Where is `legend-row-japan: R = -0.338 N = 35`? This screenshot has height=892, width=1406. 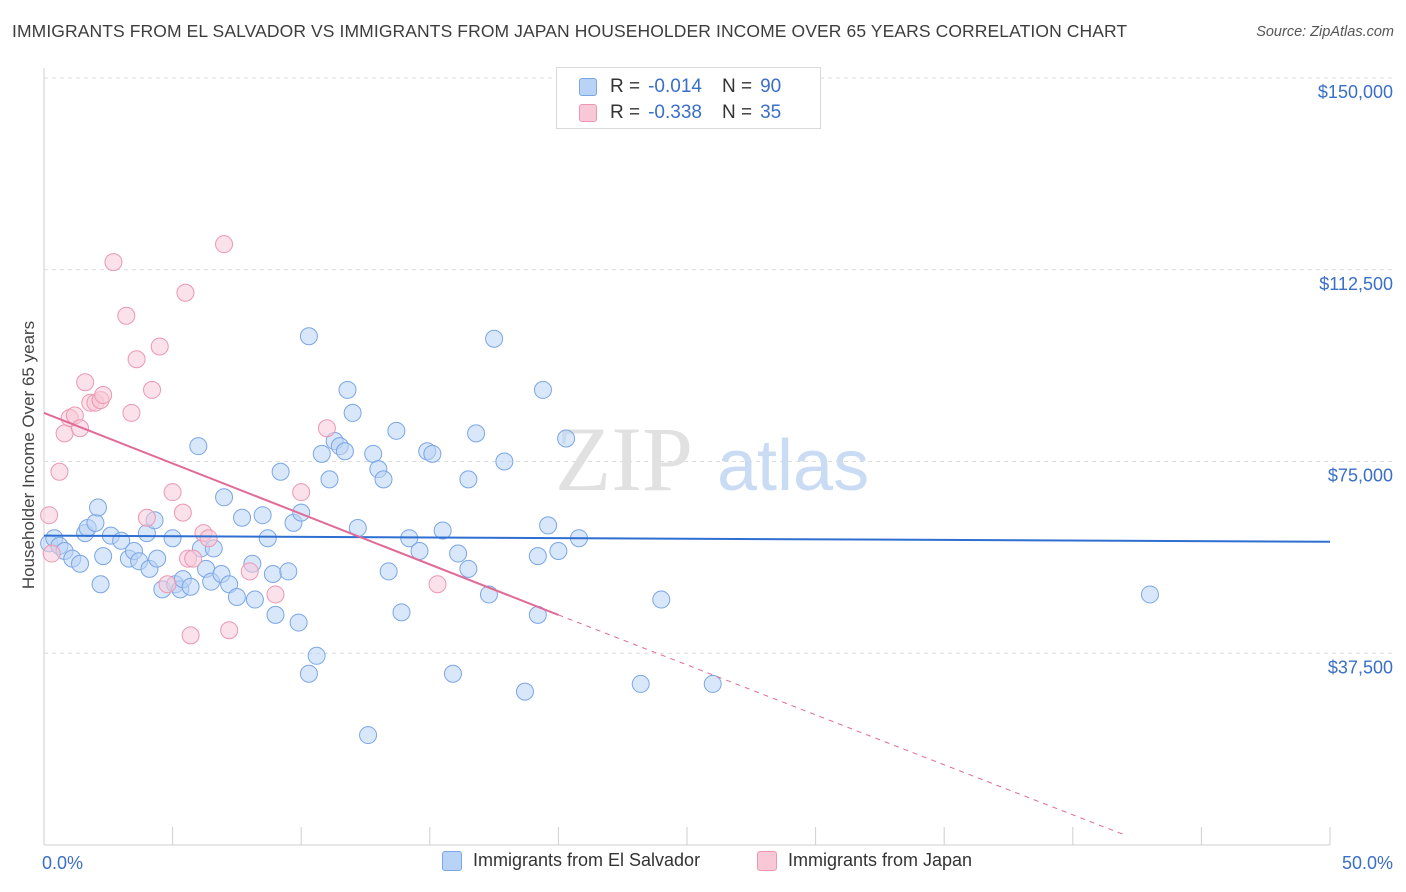
legend-row-japan: R = -0.338 N = 35 is located at coordinates (680, 113).